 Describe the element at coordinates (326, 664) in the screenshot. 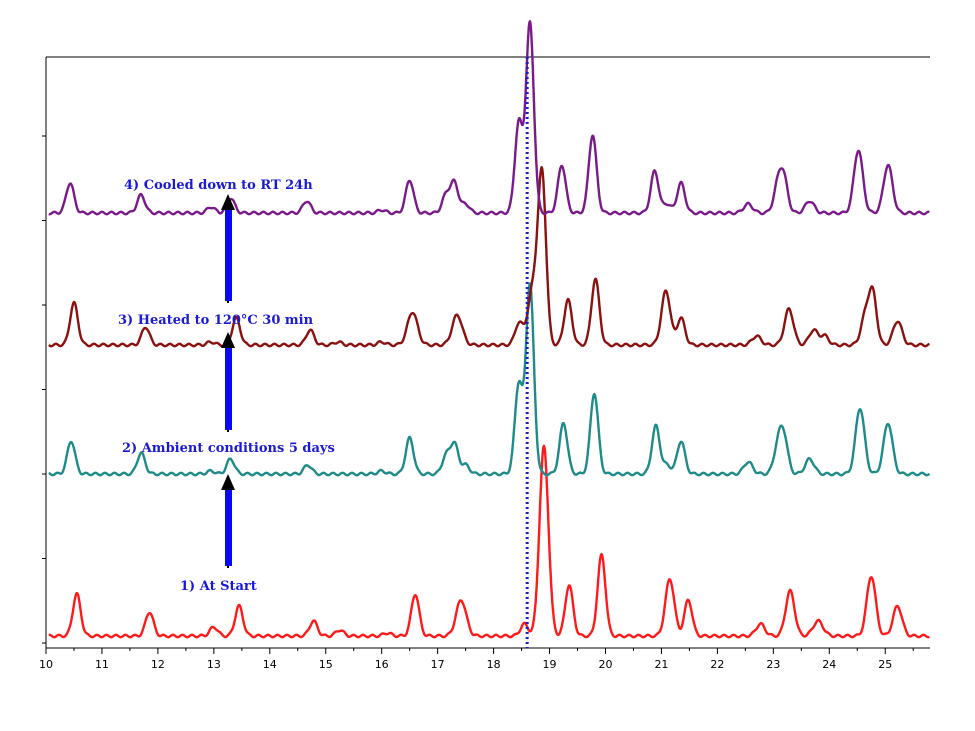

I see `x-tick-label: 15` at that location.